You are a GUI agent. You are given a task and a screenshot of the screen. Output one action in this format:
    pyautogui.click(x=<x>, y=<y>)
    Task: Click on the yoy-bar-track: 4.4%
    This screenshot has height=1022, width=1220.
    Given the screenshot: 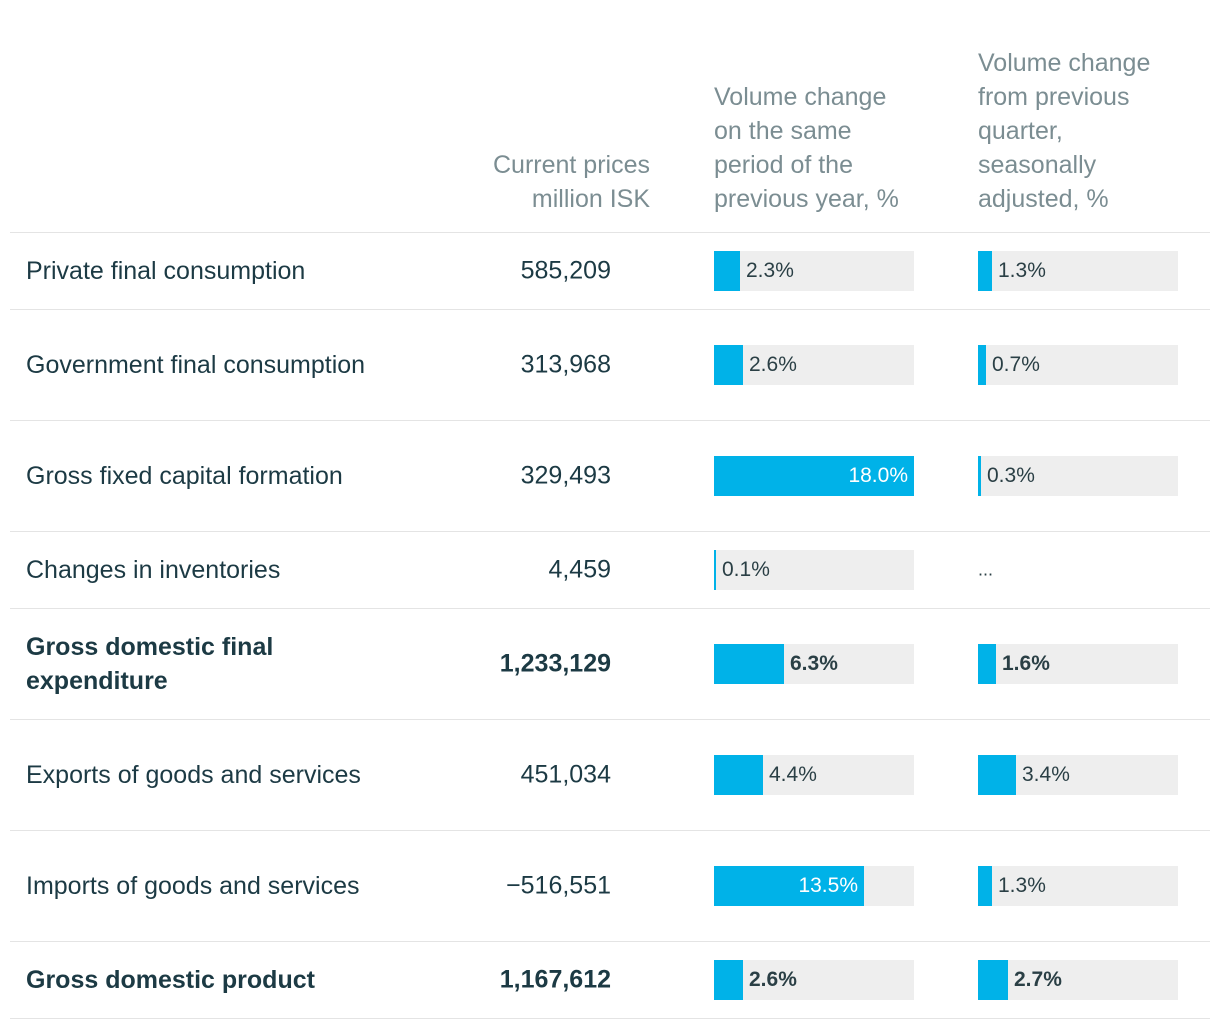 What is the action you would take?
    pyautogui.click(x=814, y=775)
    